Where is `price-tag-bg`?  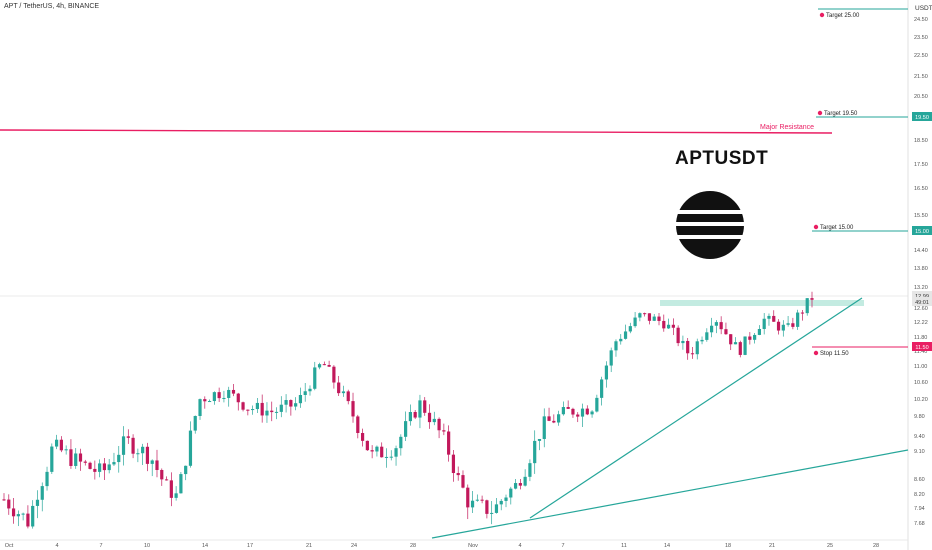 price-tag-bg is located at coordinates (922, 116).